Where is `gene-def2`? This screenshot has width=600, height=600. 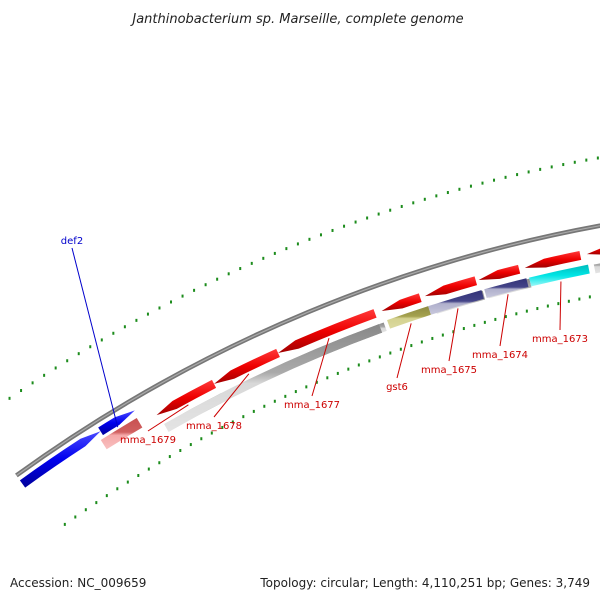
gene-def2 is located at coordinates (121, 433).